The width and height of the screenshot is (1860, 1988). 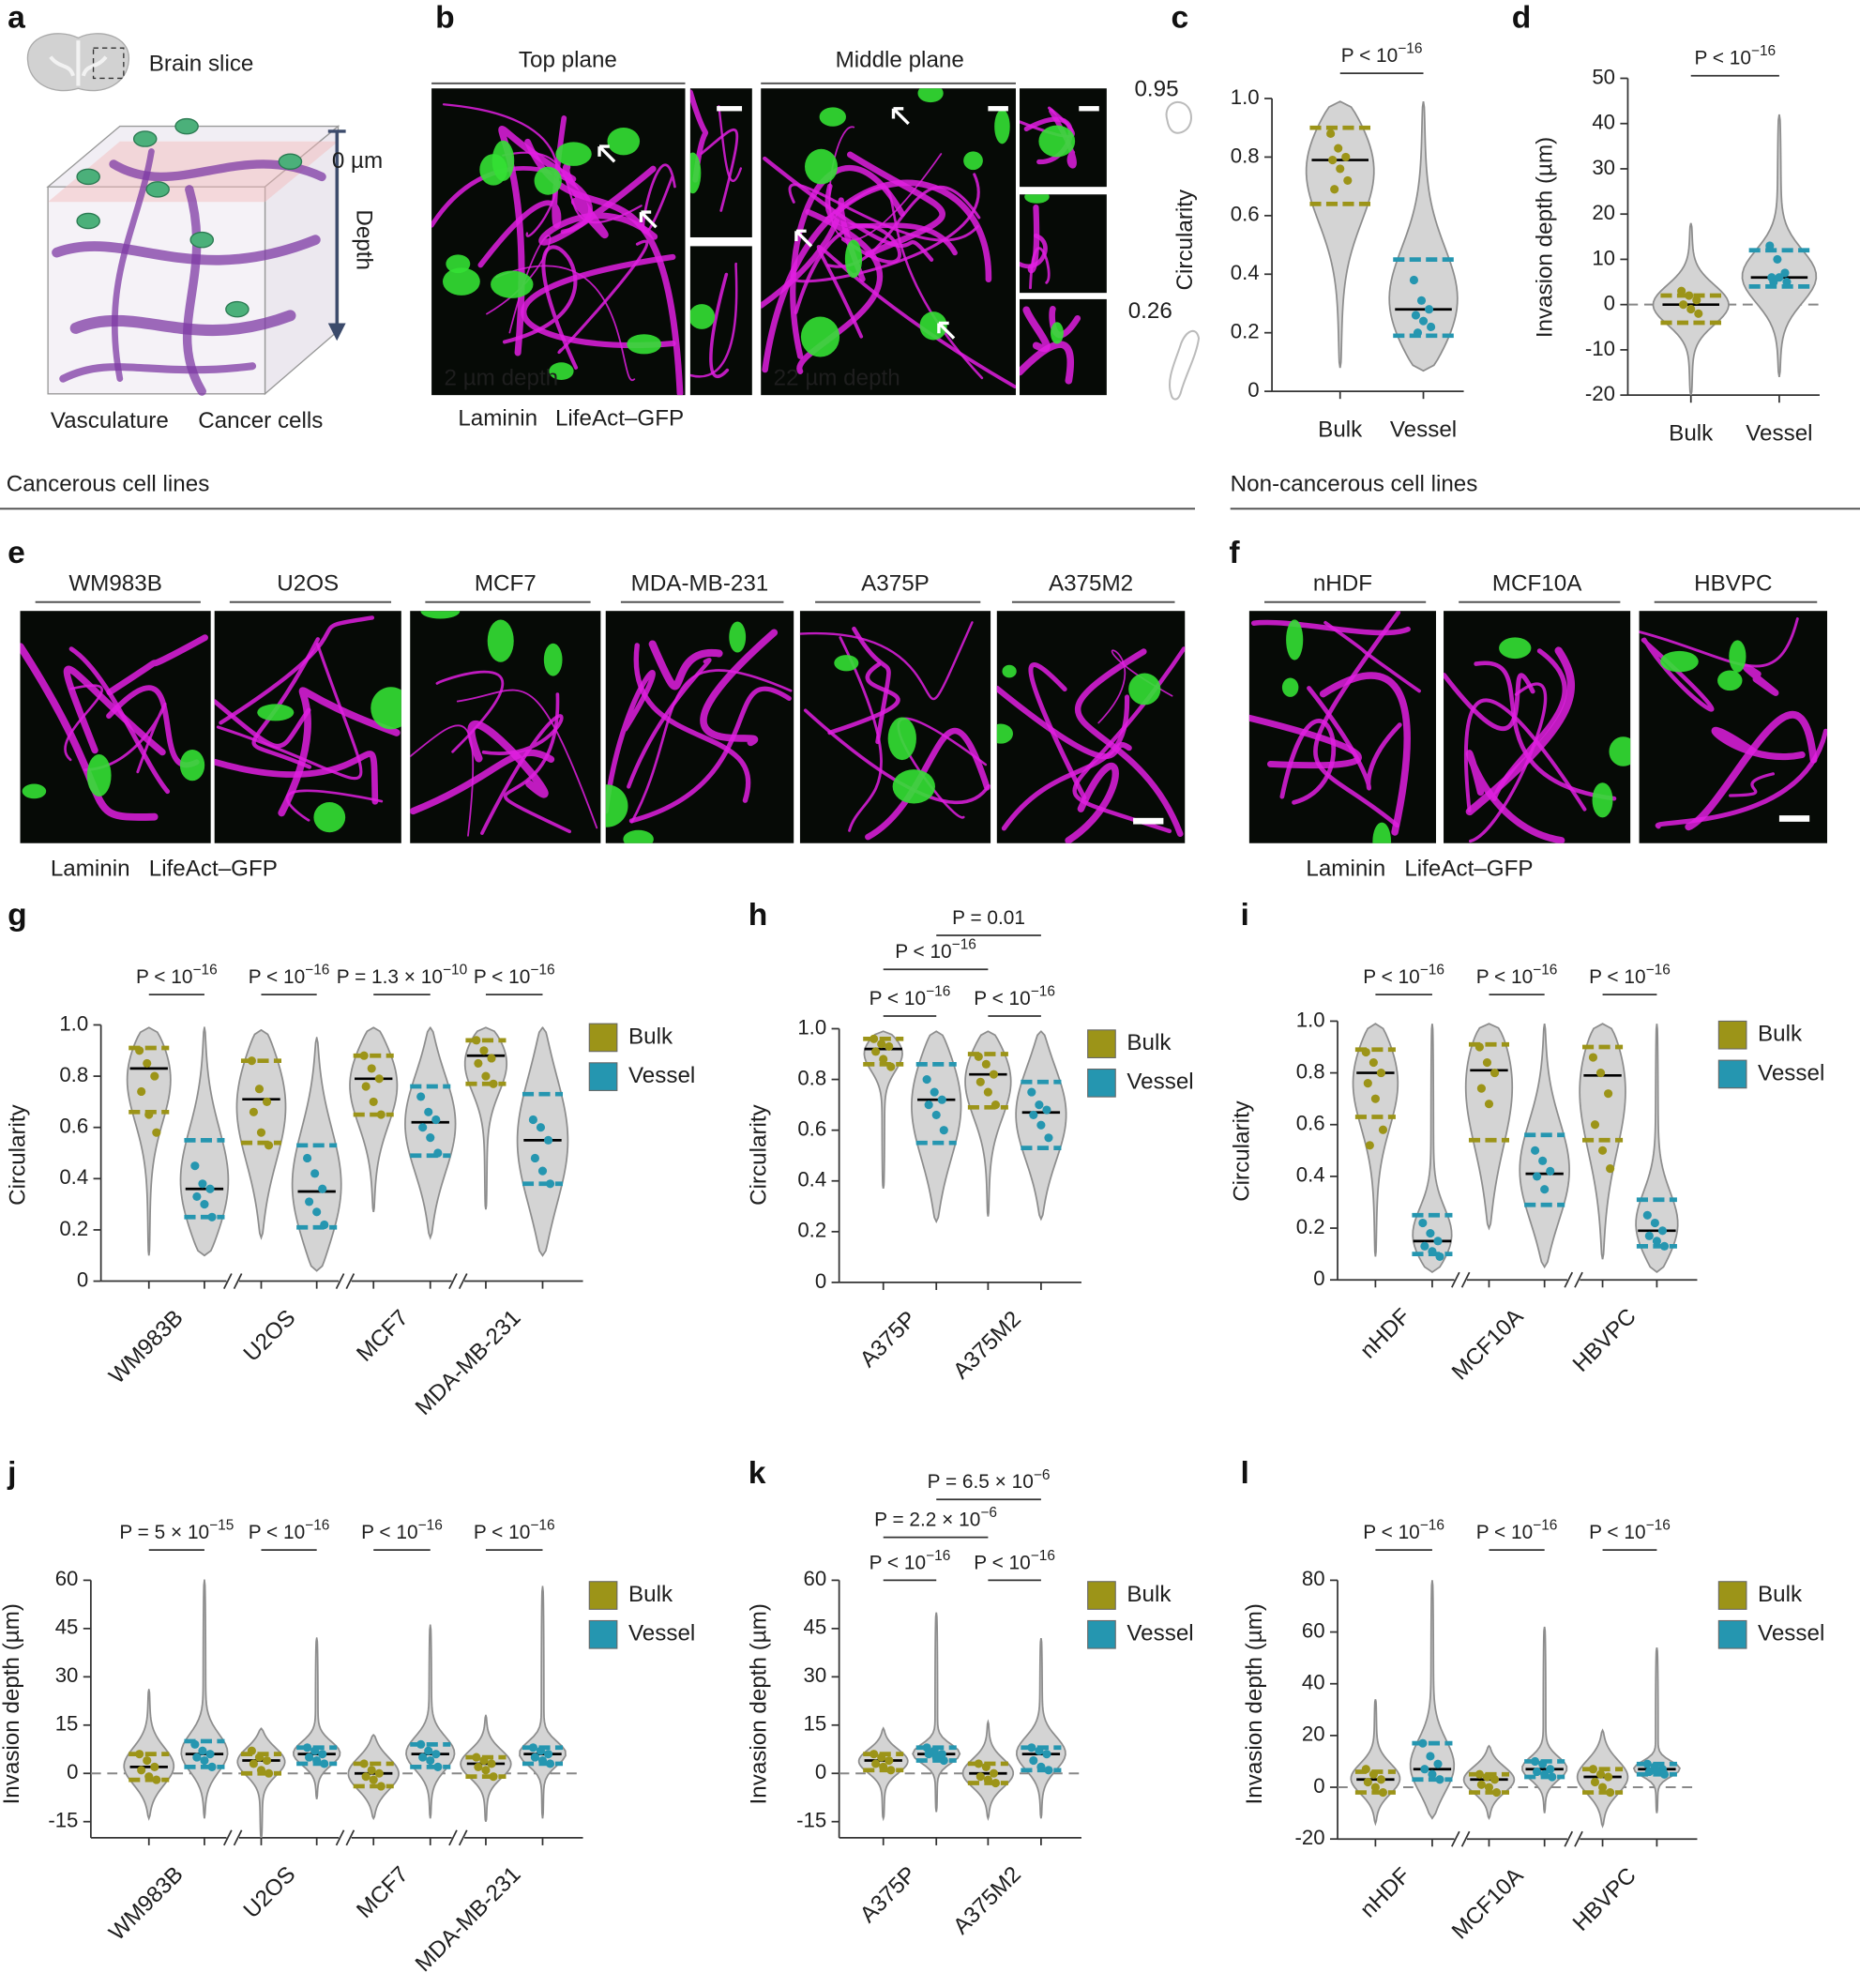 I want to click on legend-label: Vasculature, so click(x=110, y=420).